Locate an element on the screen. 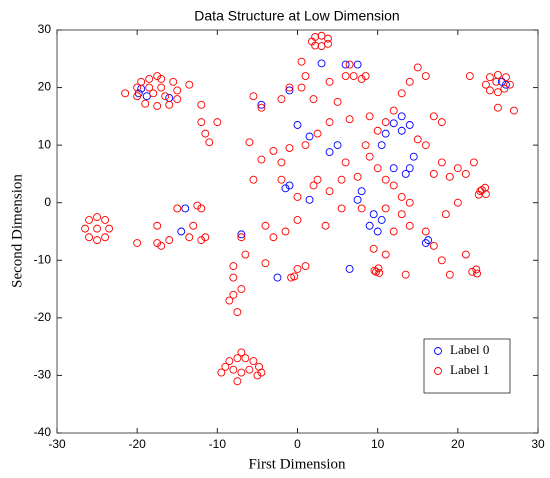 This screenshot has width=550, height=478. legend-box is located at coordinates (467, 366).